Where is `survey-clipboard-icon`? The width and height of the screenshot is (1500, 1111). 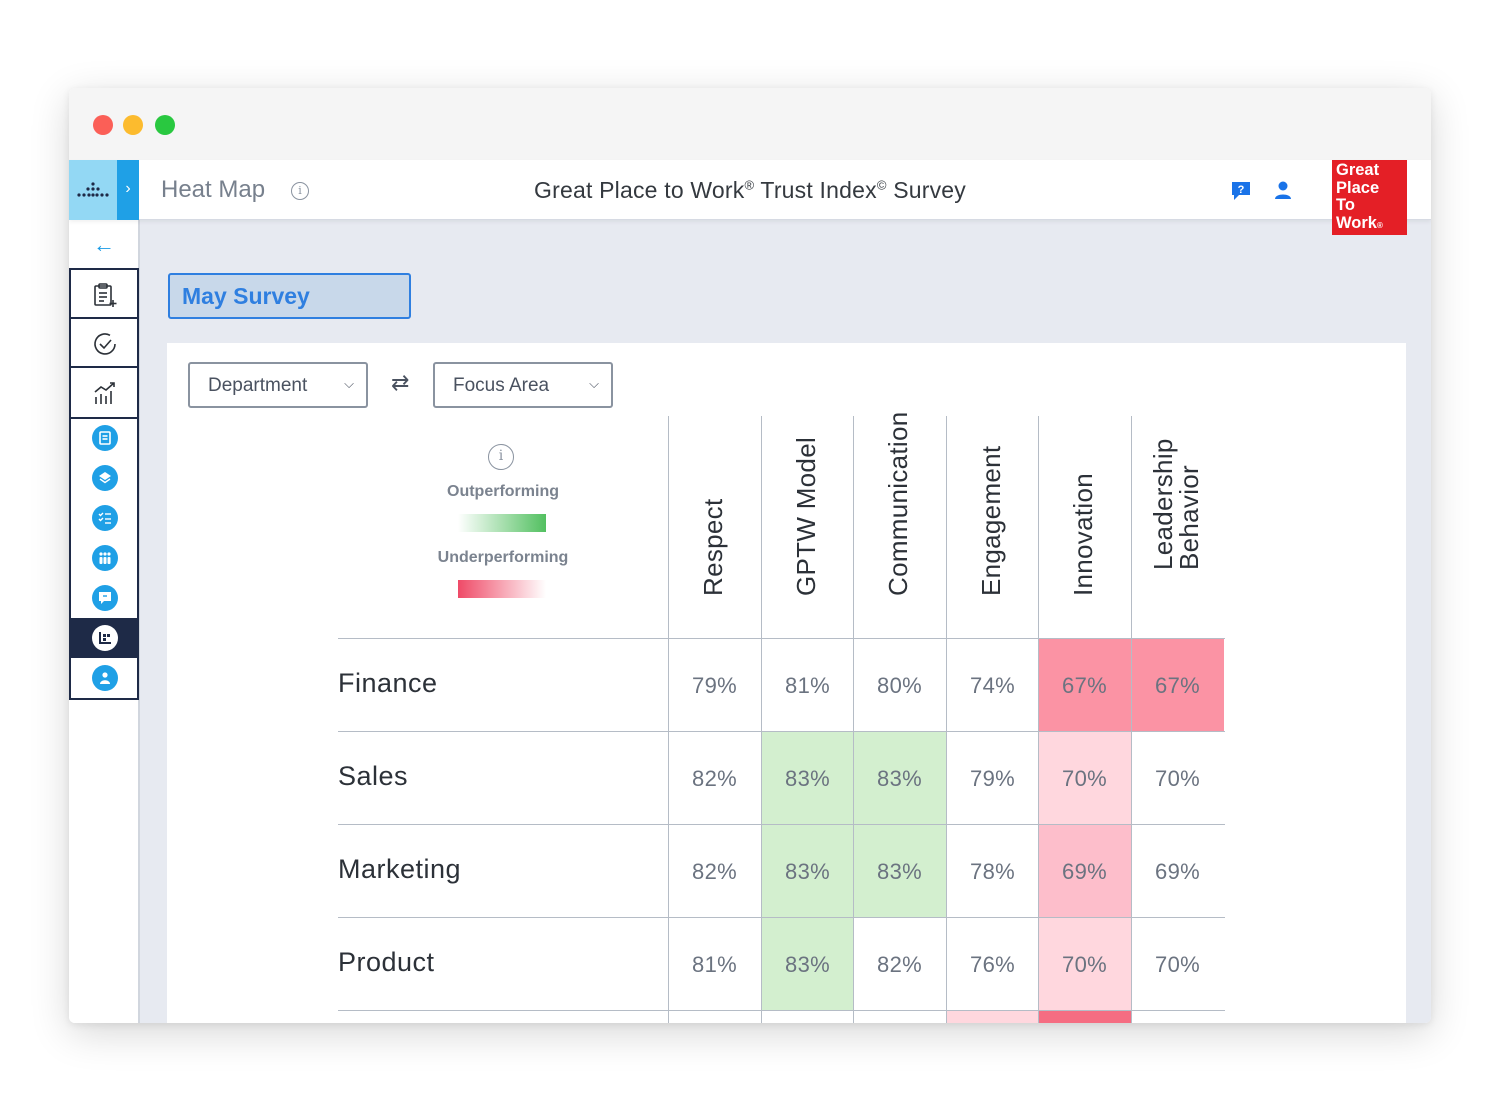 survey-clipboard-icon is located at coordinates (105, 295).